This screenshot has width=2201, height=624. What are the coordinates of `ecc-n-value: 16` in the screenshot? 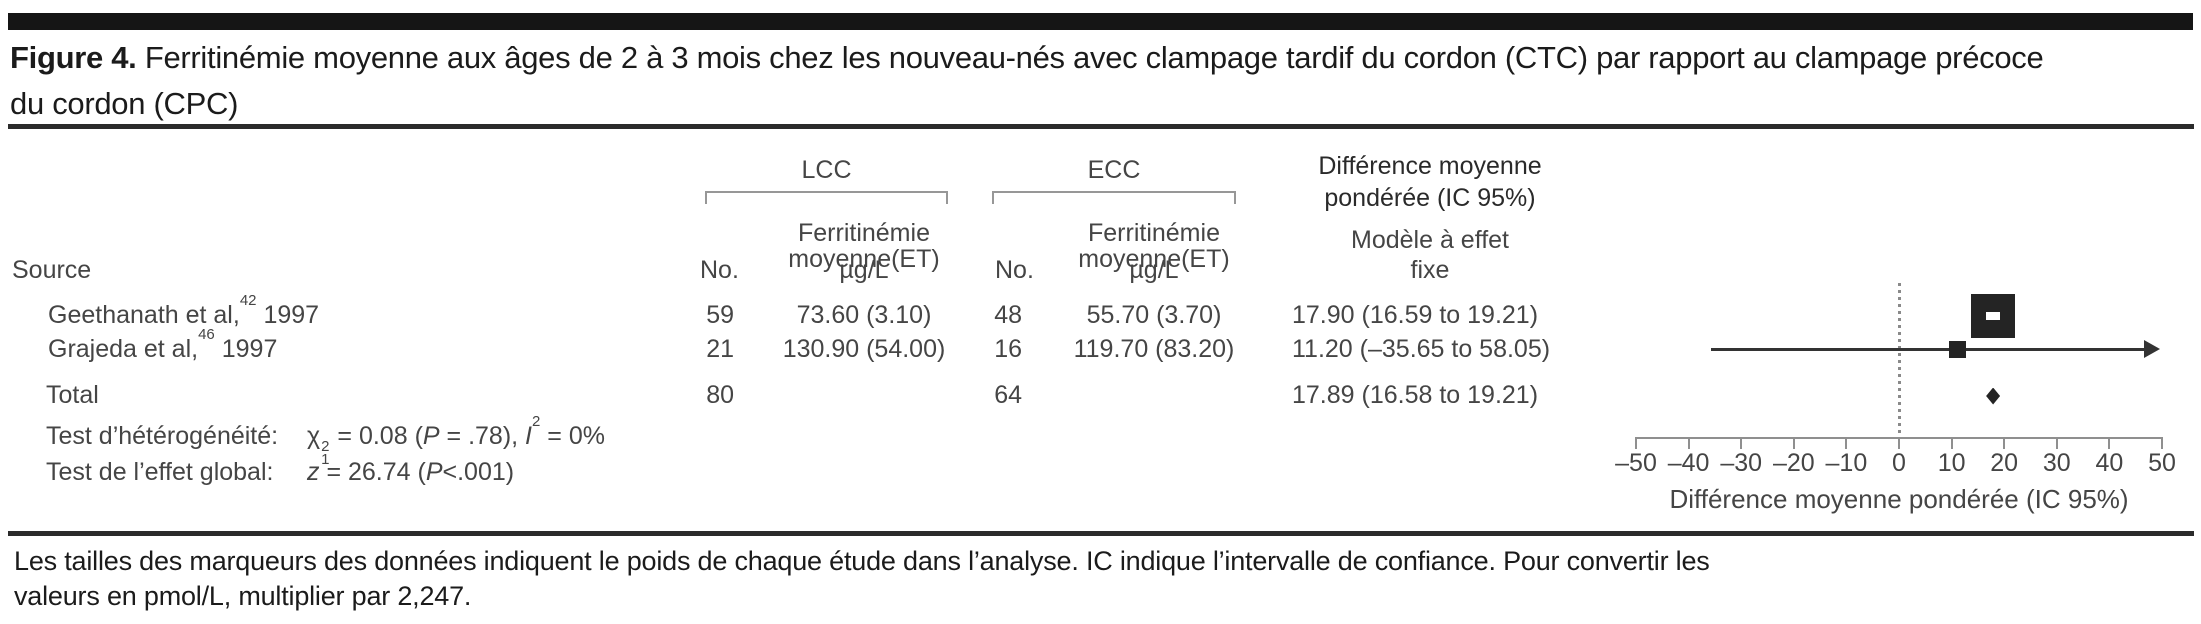 It's located at (1008, 349).